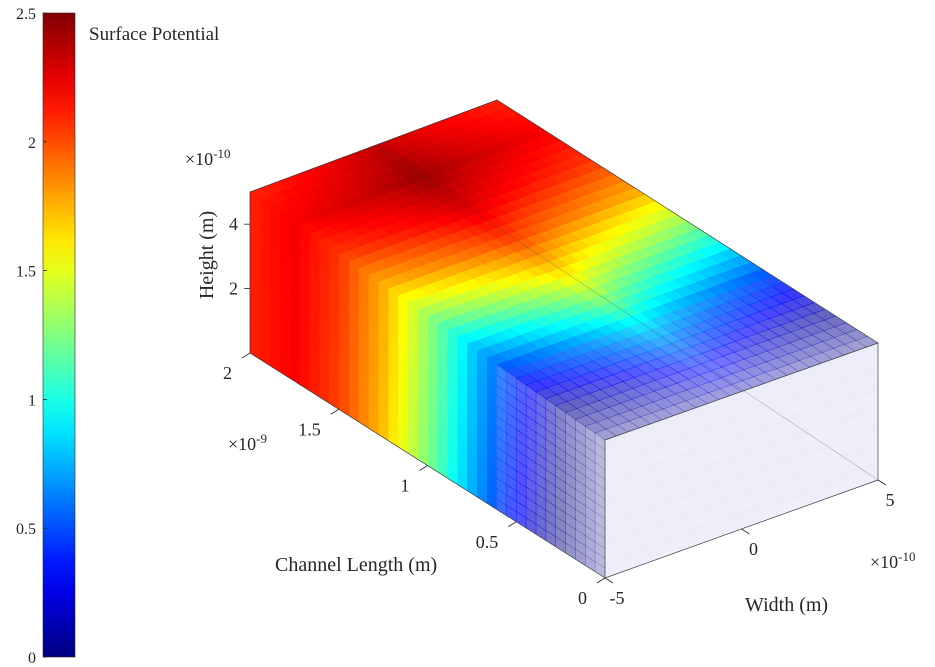 This screenshot has width=935, height=667. I want to click on x-exponent: ×10⁻⁹, so click(247, 442).